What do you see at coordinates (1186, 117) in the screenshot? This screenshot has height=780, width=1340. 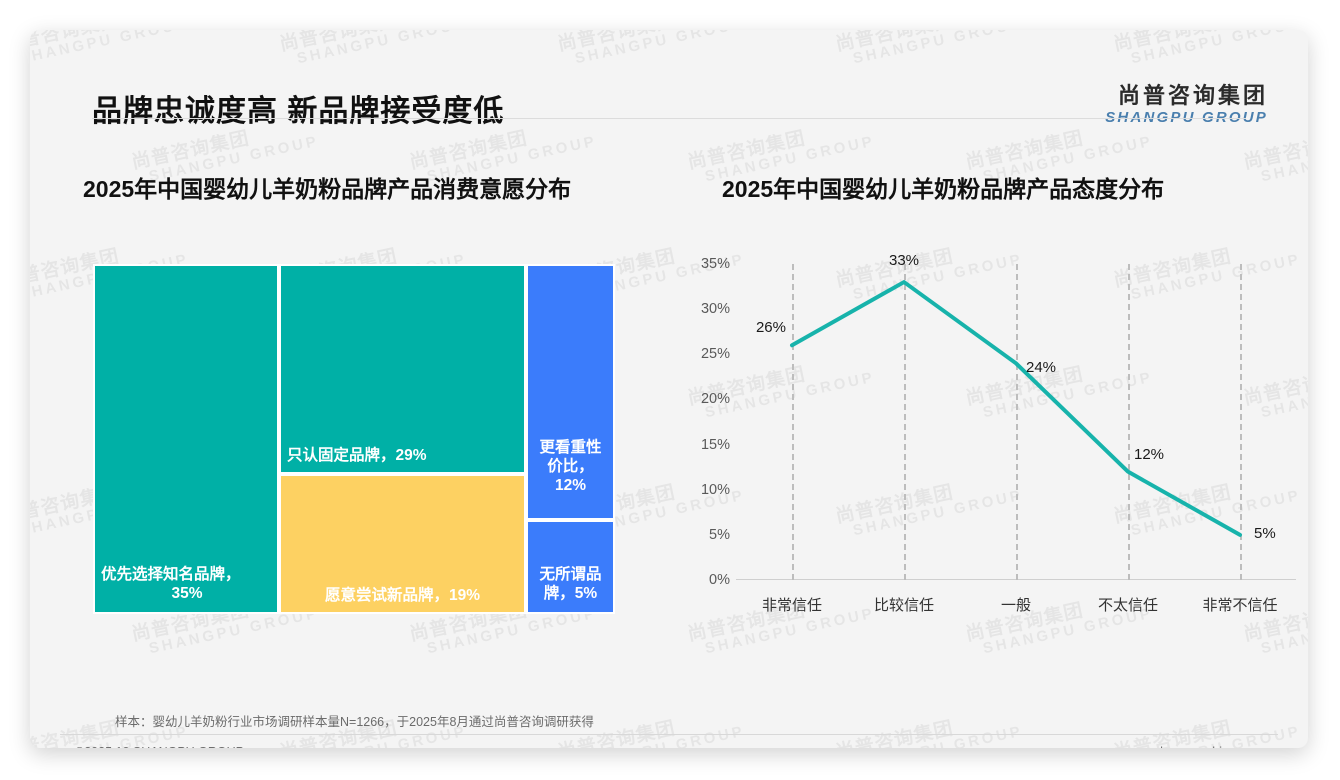 I see `logo-text-en: SHANGPU GROUP` at bounding box center [1186, 117].